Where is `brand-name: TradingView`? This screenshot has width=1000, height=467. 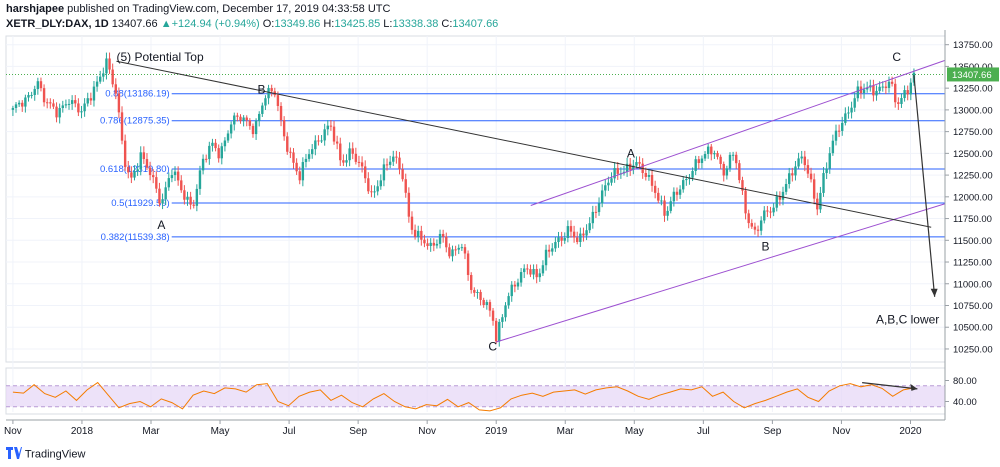 brand-name: TradingView is located at coordinates (55, 454).